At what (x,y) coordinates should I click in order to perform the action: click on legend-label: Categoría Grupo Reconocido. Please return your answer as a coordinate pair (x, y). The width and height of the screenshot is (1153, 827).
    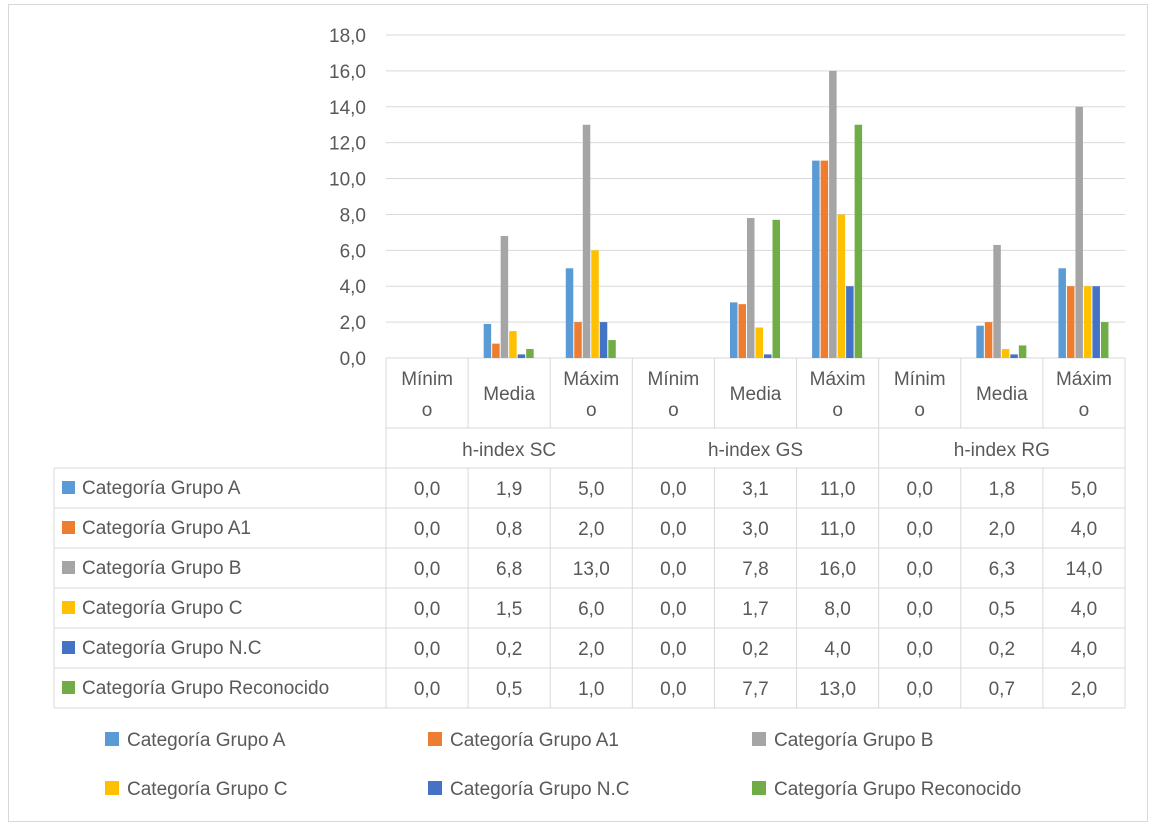
    Looking at the image, I should click on (897, 789).